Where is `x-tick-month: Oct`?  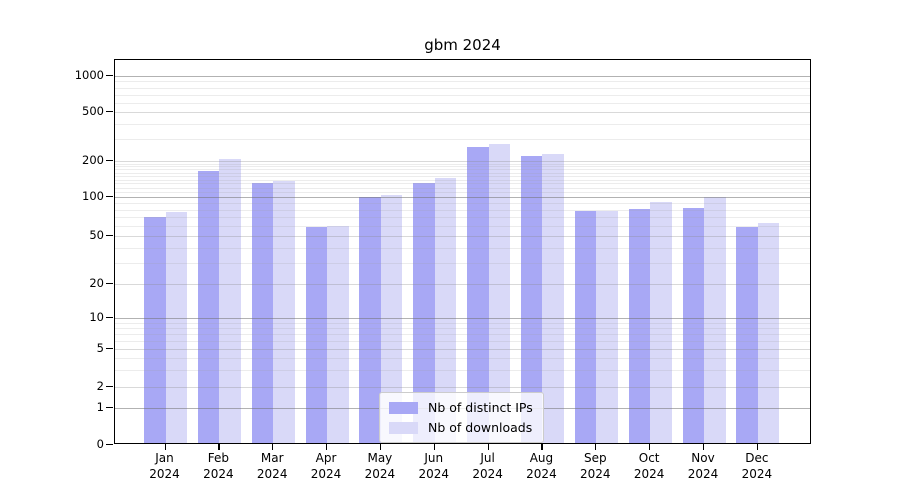 x-tick-month: Oct is located at coordinates (649, 458).